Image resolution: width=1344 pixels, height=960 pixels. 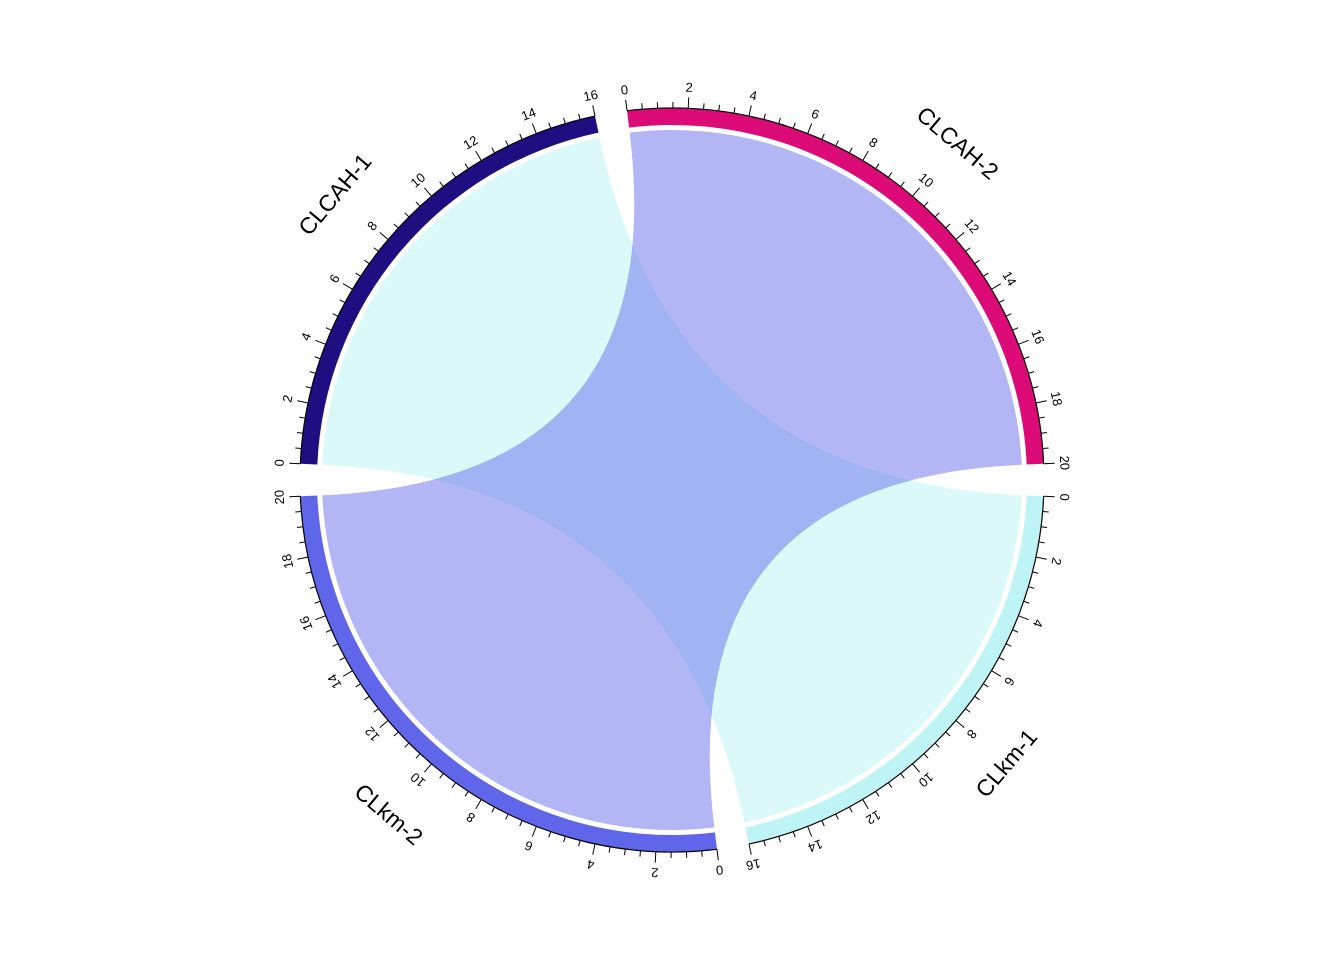 I want to click on tick-label: 0, so click(x=719, y=870).